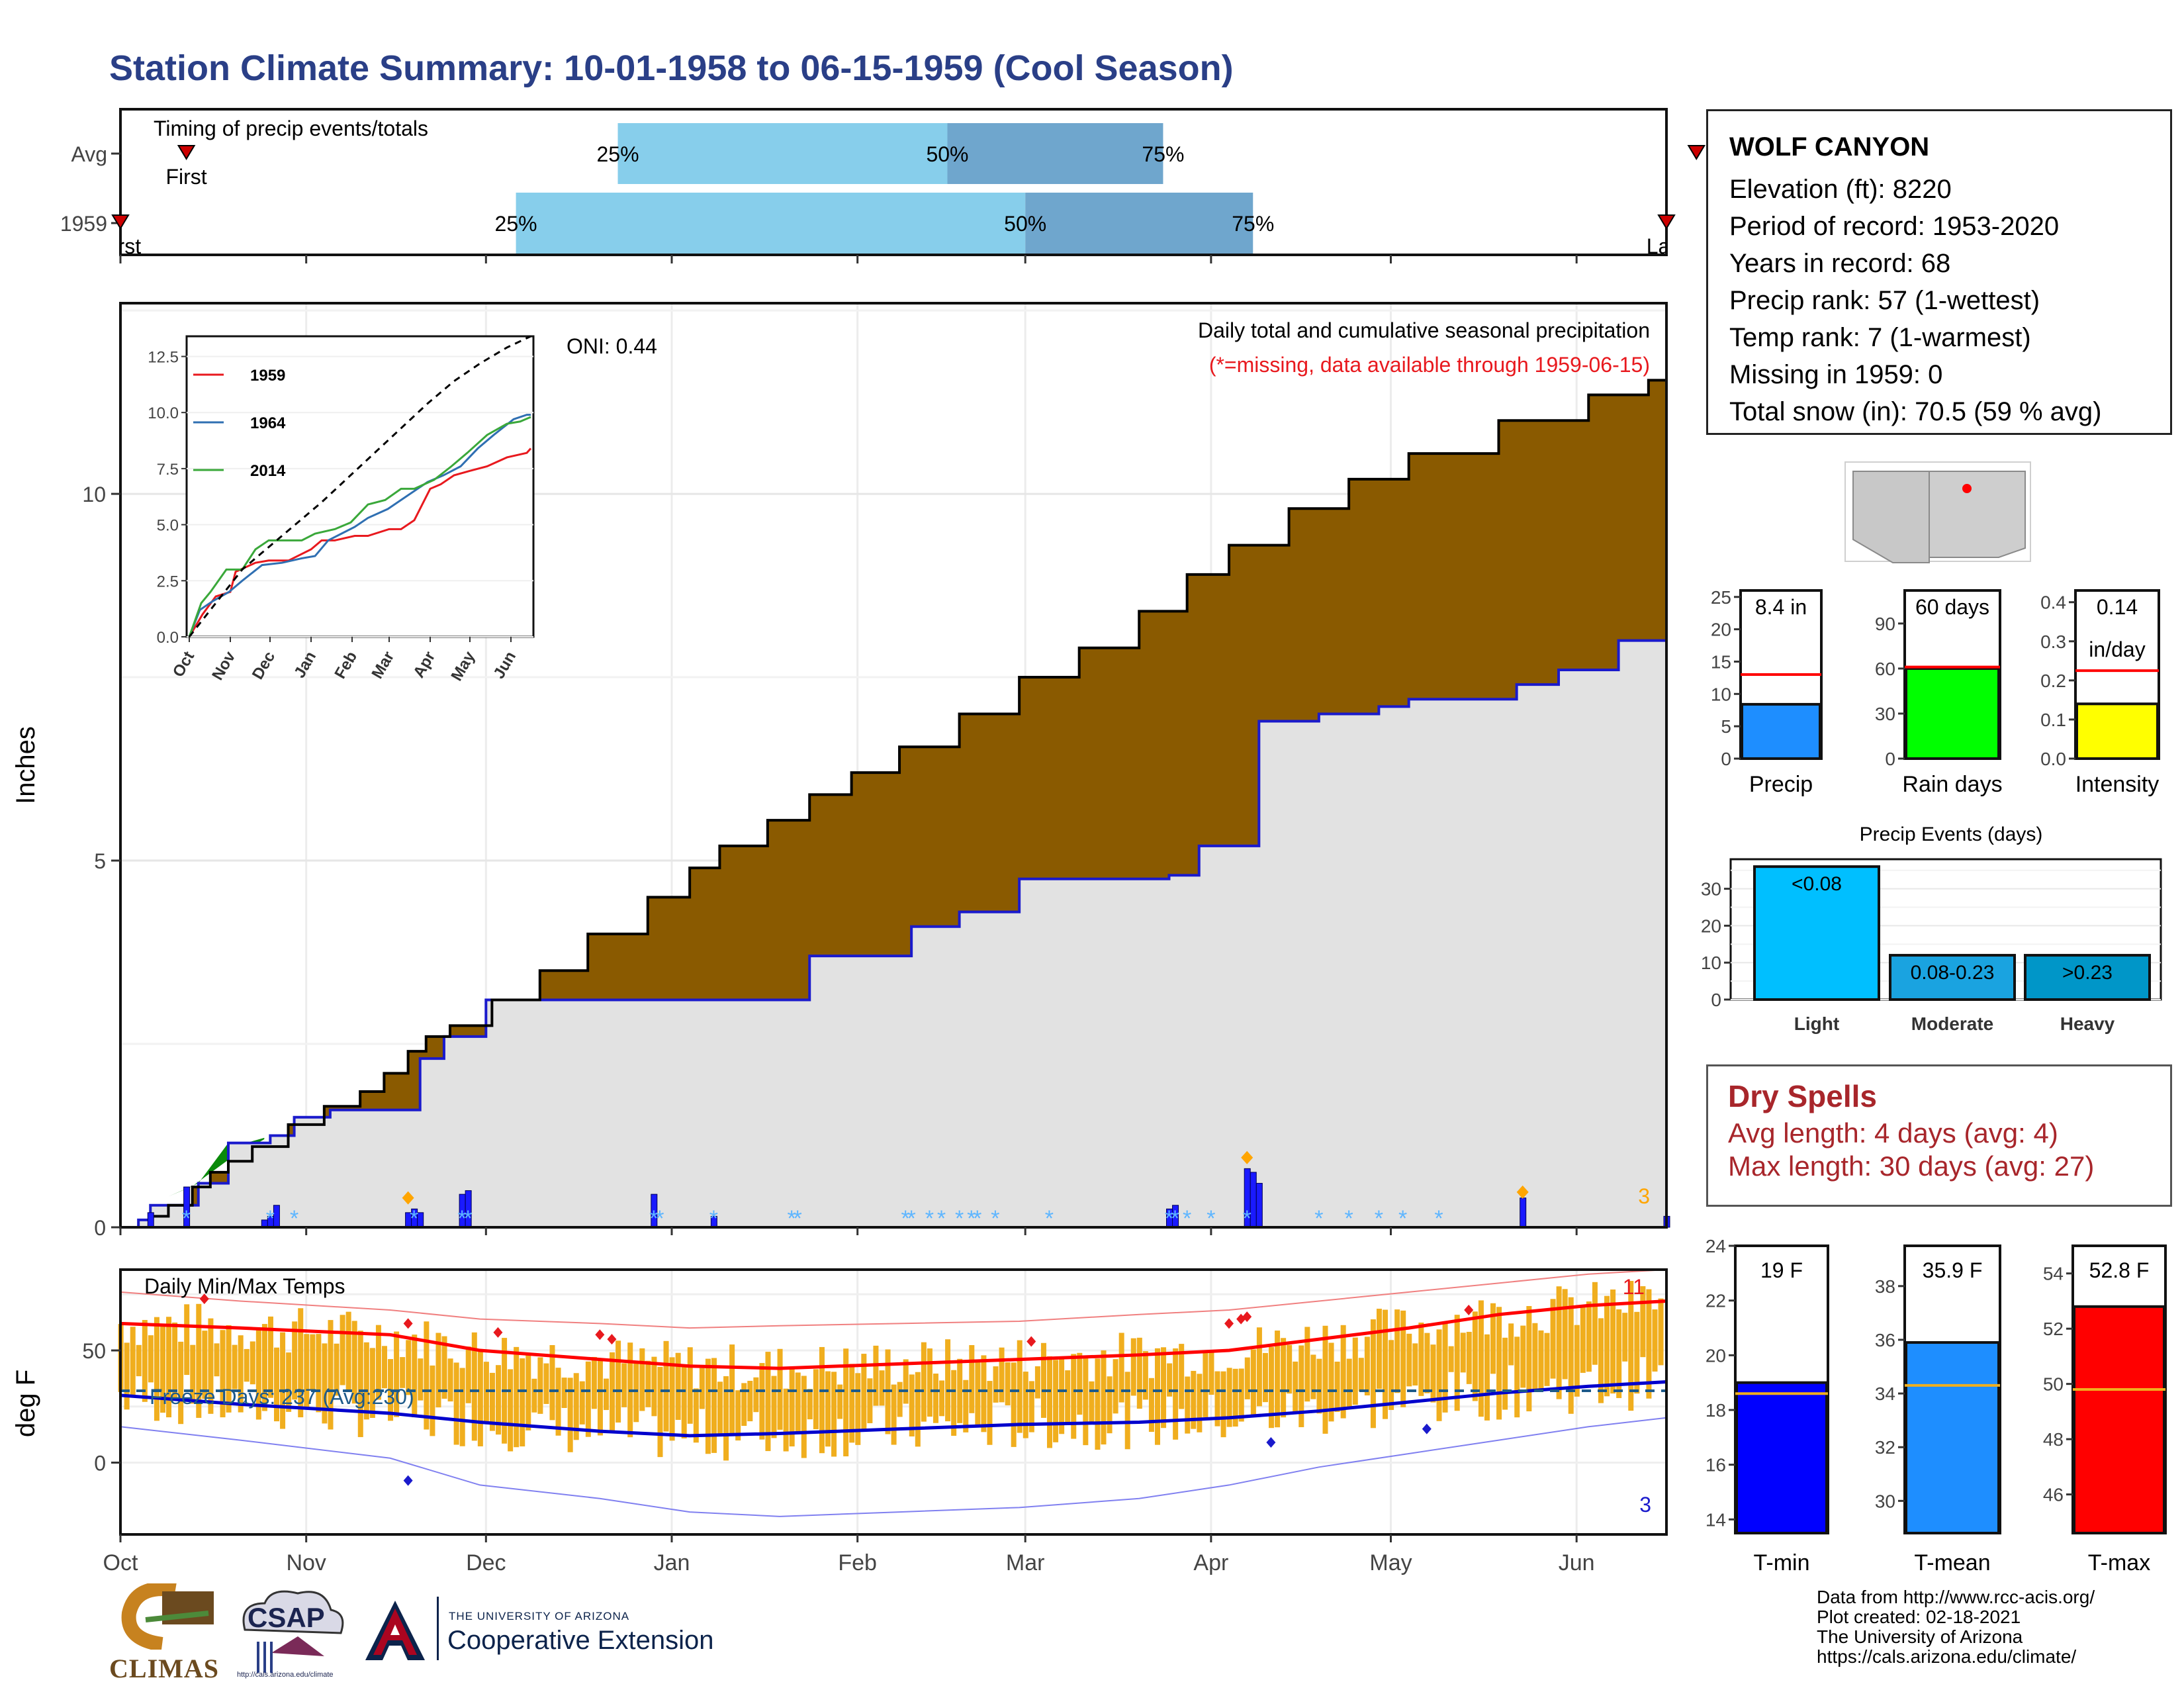 This screenshot has width=2184, height=1688. I want to click on tempbar-y-tick-label: 52, so click(2053, 1329).